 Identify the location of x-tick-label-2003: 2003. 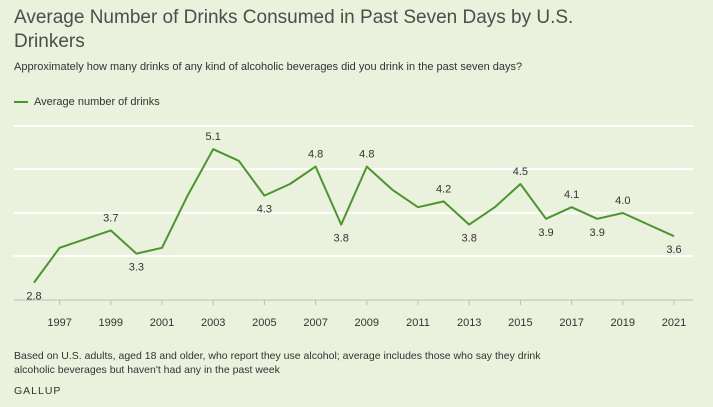
(213, 323).